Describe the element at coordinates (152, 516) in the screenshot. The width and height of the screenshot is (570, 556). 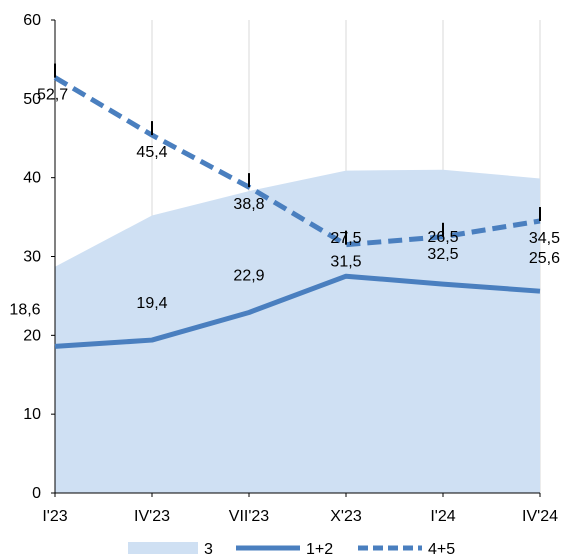
I see `x-tick-label: IV'23` at that location.